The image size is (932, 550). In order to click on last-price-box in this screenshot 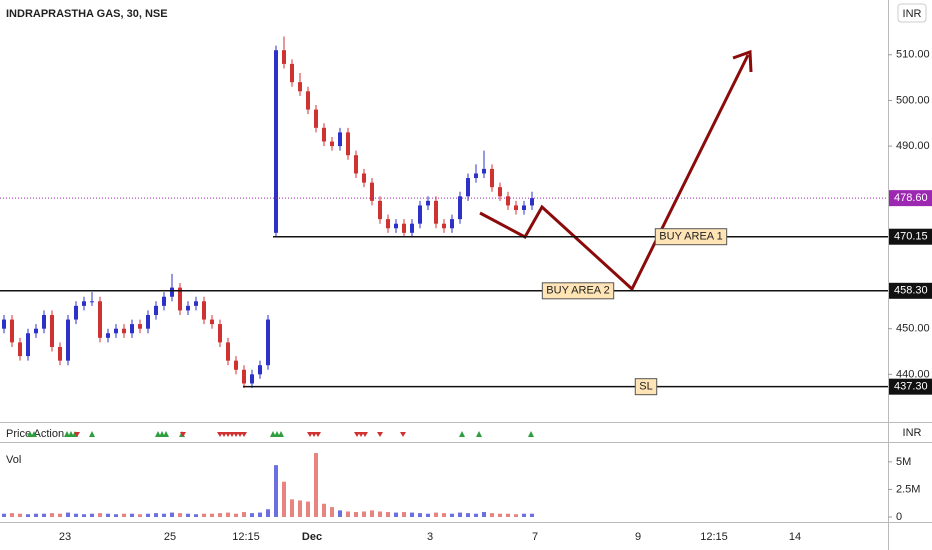, I will do `click(910, 198)`.